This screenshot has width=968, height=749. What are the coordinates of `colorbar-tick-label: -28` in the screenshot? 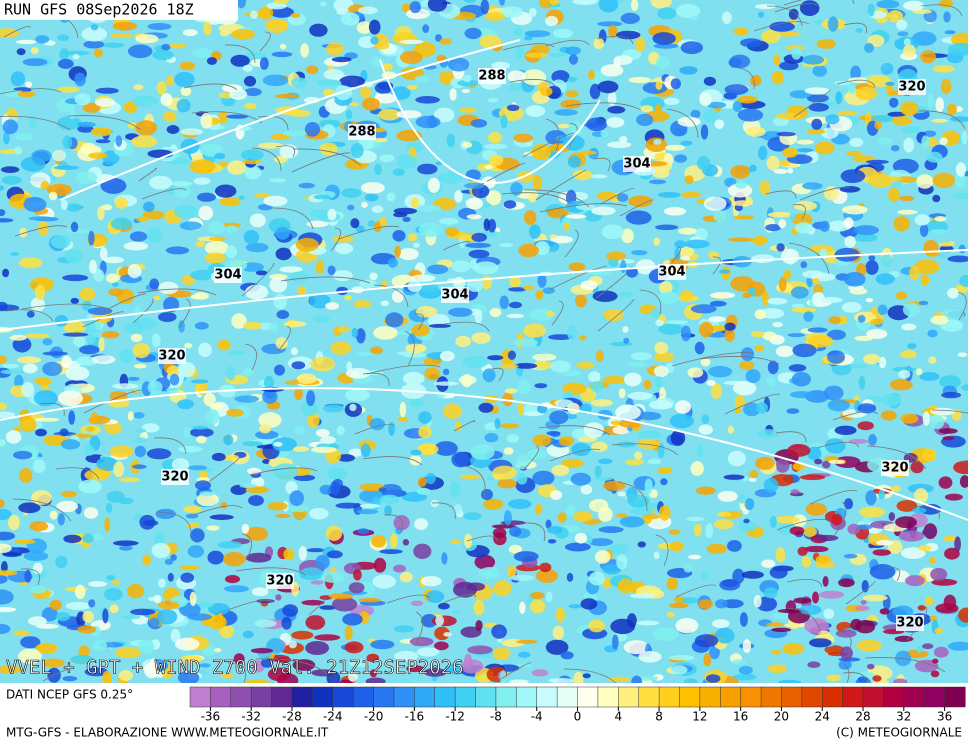 It's located at (292, 717).